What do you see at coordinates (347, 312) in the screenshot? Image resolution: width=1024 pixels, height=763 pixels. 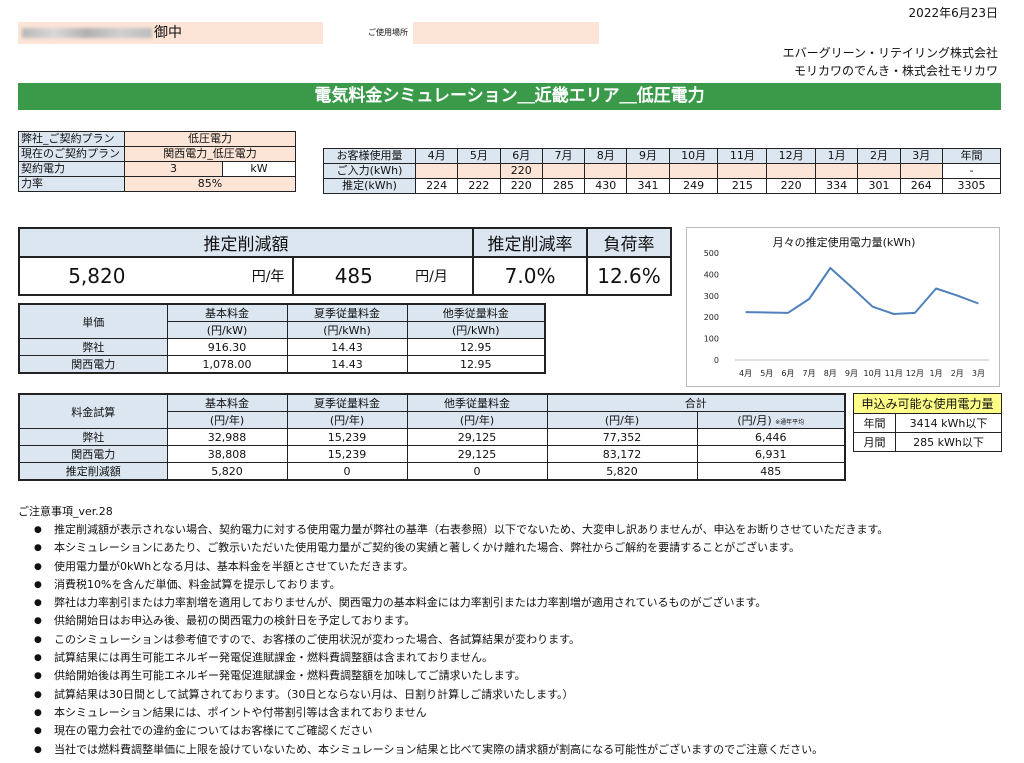 I see `summer-fee-header: 夏季従量料金` at bounding box center [347, 312].